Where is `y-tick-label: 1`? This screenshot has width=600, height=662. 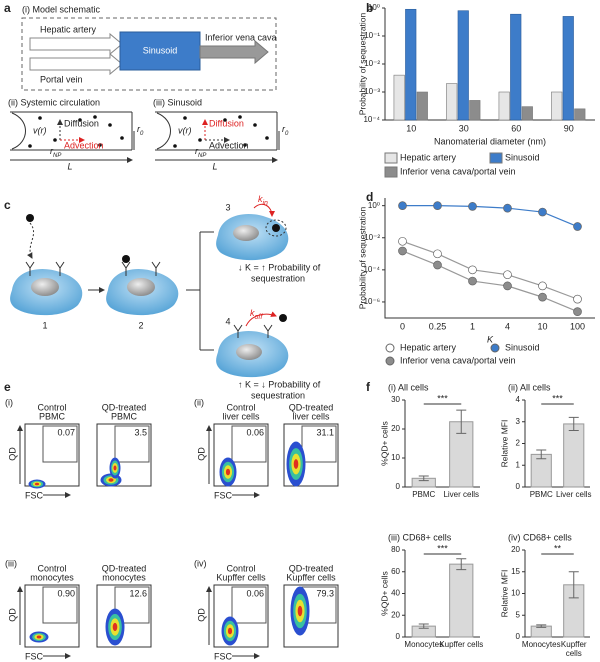 y-tick-label: 1 is located at coordinates (518, 464).